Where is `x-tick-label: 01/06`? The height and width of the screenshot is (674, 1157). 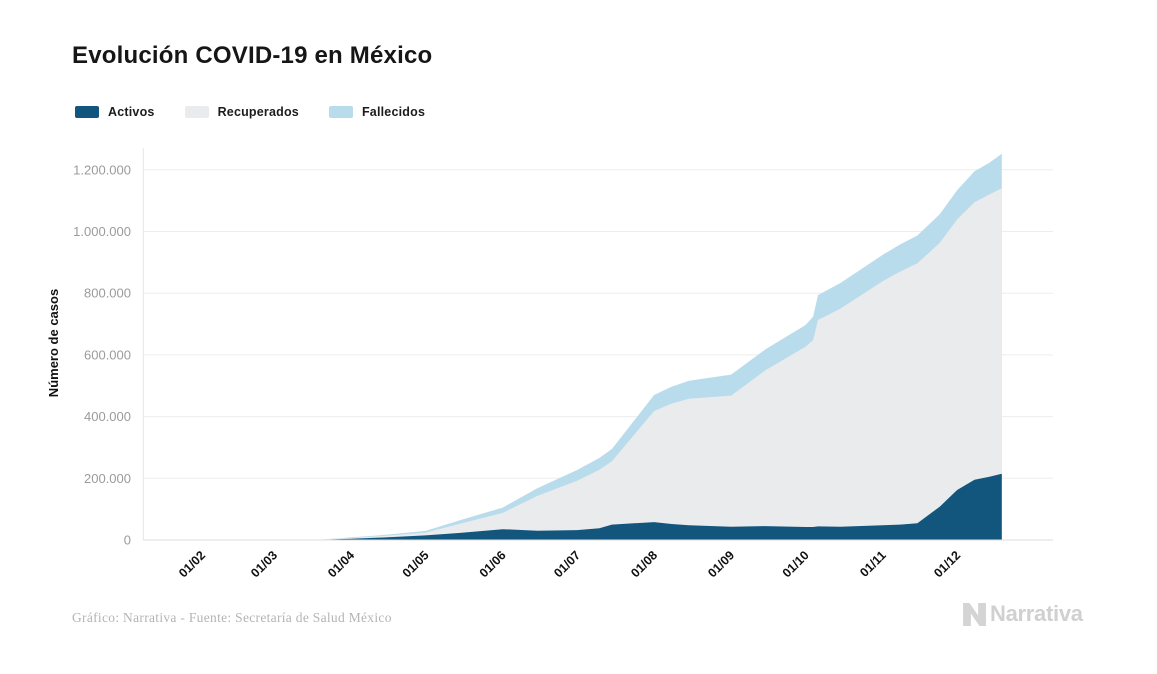 x-tick-label: 01/06 is located at coordinates (493, 564).